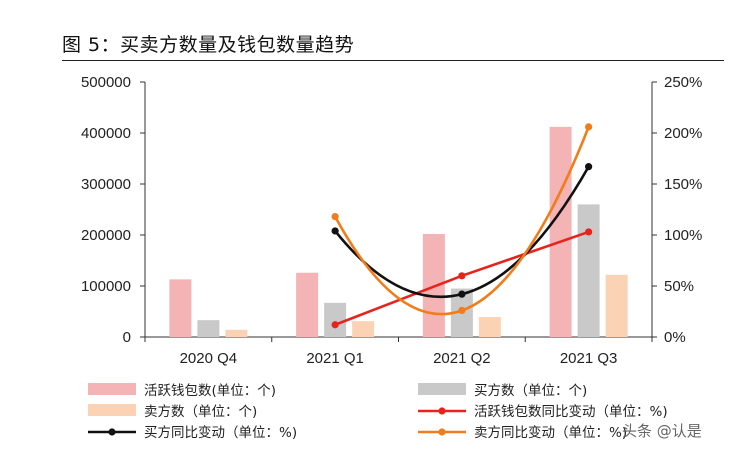  I want to click on bar-s2-2021-q2, so click(489, 327).